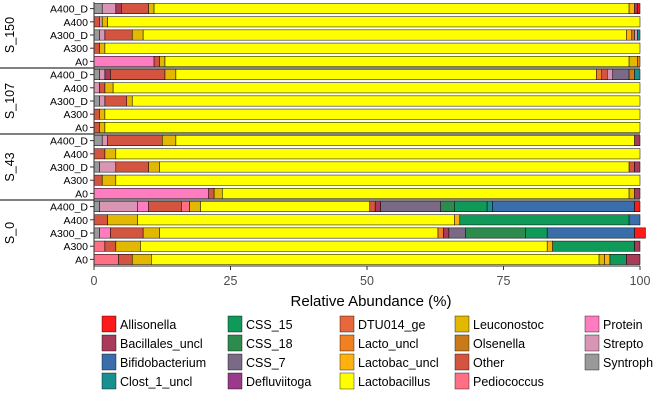  Describe the element at coordinates (98, 9) in the screenshot. I see `bar-segment-S_150-A400_D-syntroph` at that location.